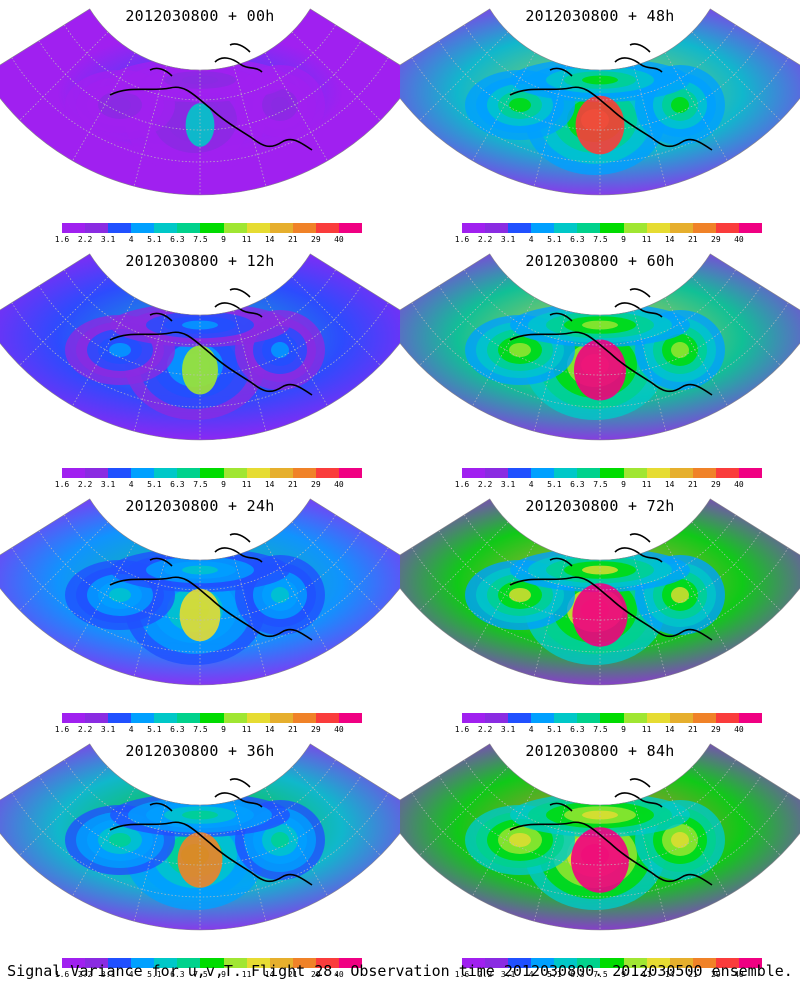  What do you see at coordinates (600, 506) in the screenshot?
I see `panel-title: 2012030800 + 72h` at bounding box center [600, 506].